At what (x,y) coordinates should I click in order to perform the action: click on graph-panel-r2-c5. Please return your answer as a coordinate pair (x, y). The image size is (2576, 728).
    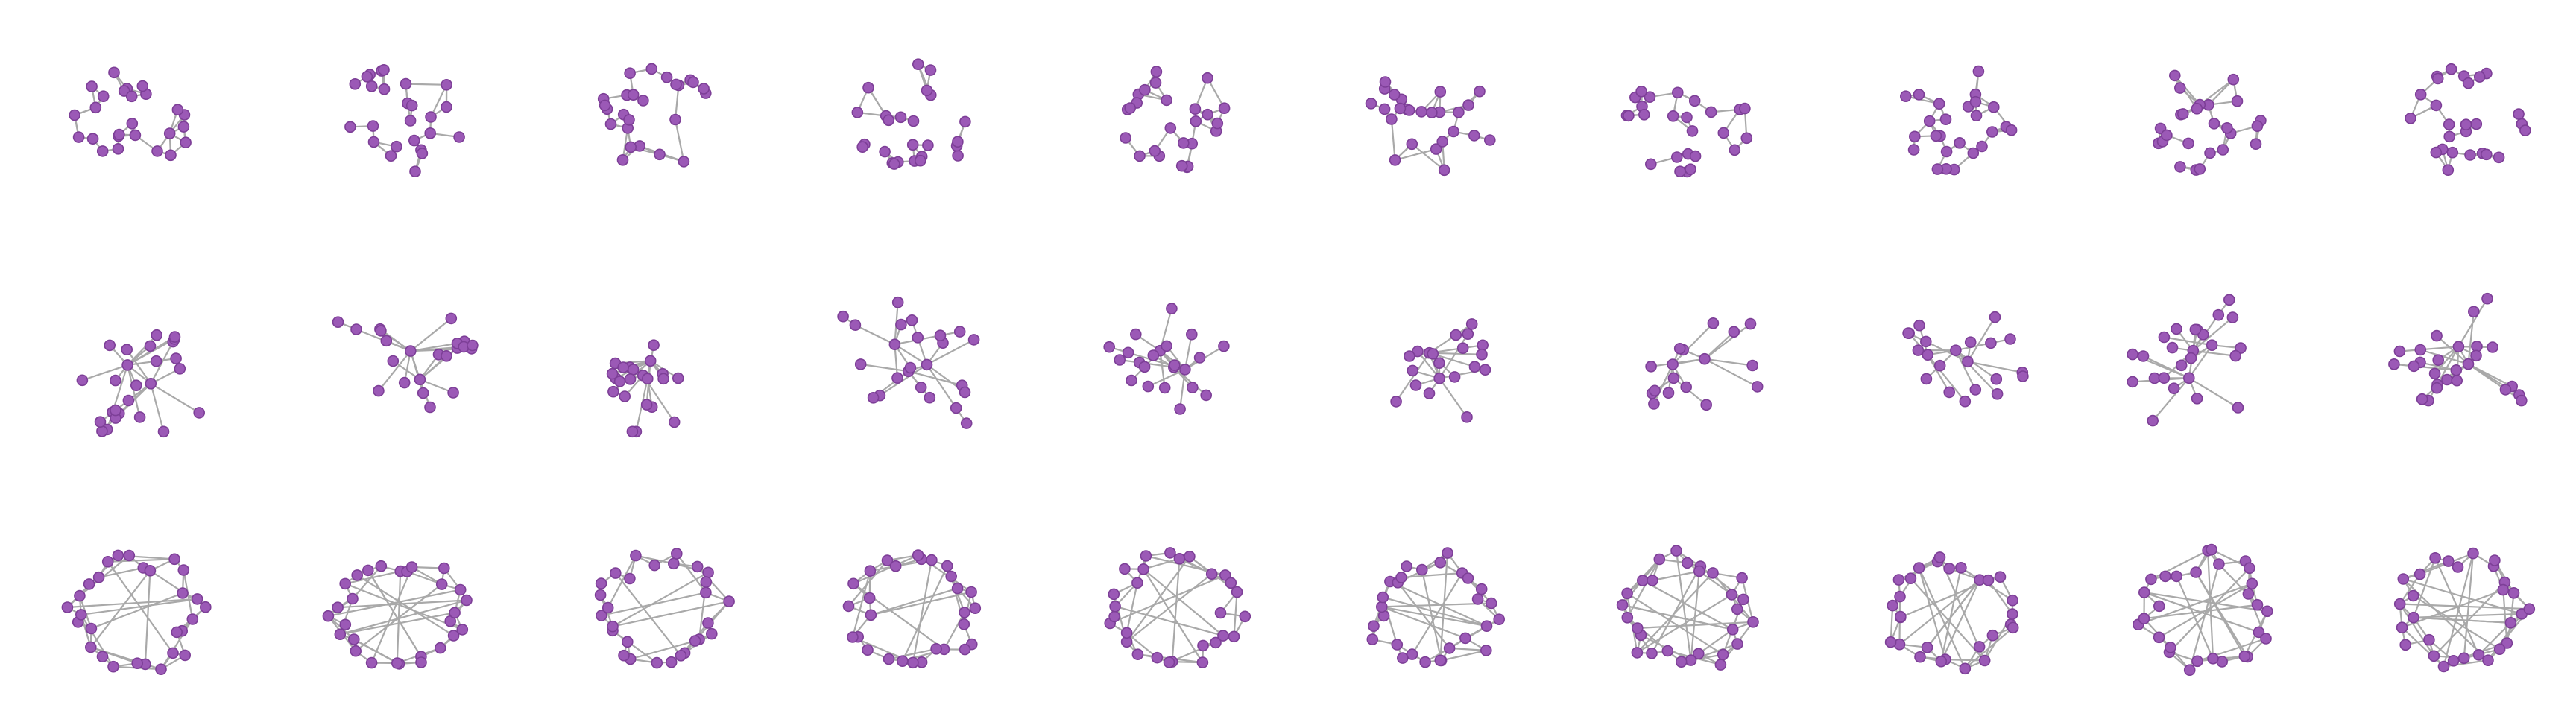
    Looking at the image, I should click on (1166, 359).